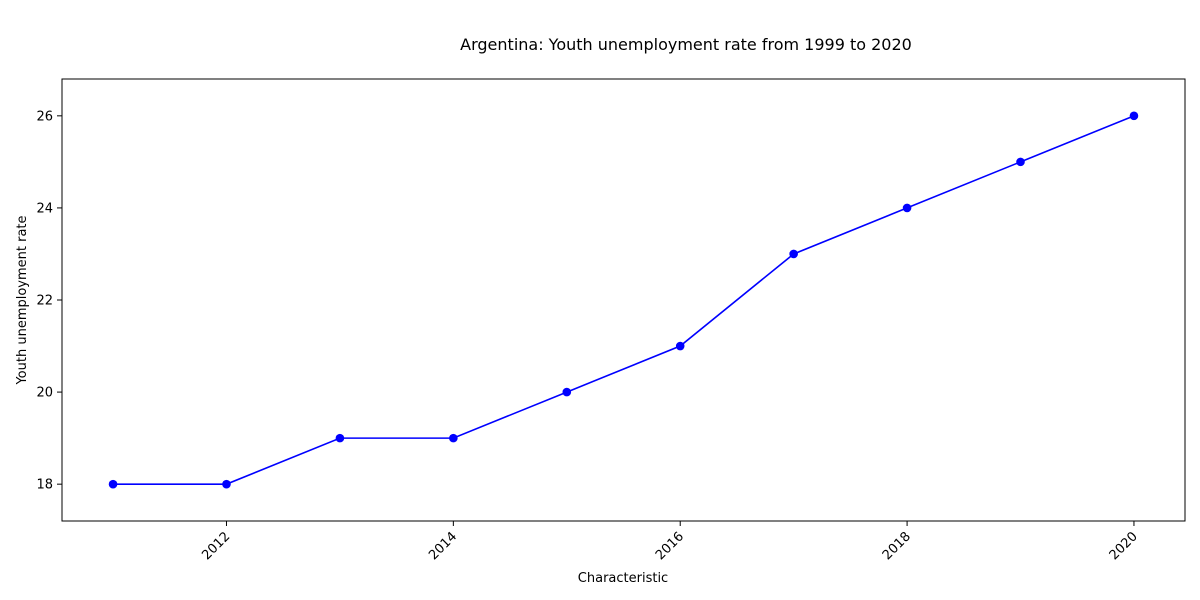 This screenshot has height=600, width=1200. I want to click on y-tick-label: 24, so click(44, 208).